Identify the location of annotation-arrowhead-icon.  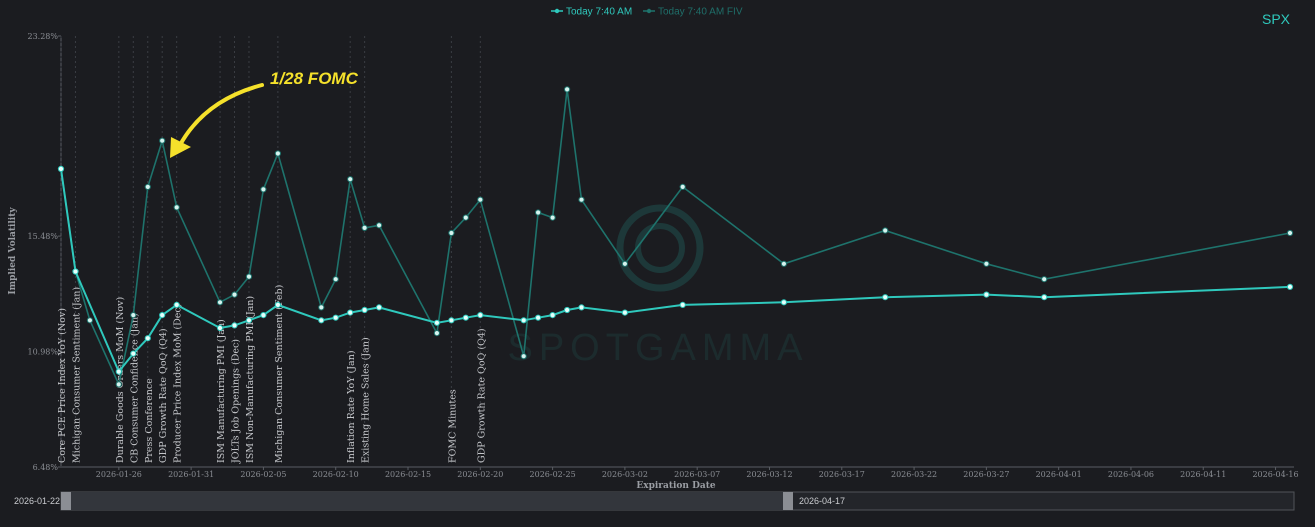
(180, 147).